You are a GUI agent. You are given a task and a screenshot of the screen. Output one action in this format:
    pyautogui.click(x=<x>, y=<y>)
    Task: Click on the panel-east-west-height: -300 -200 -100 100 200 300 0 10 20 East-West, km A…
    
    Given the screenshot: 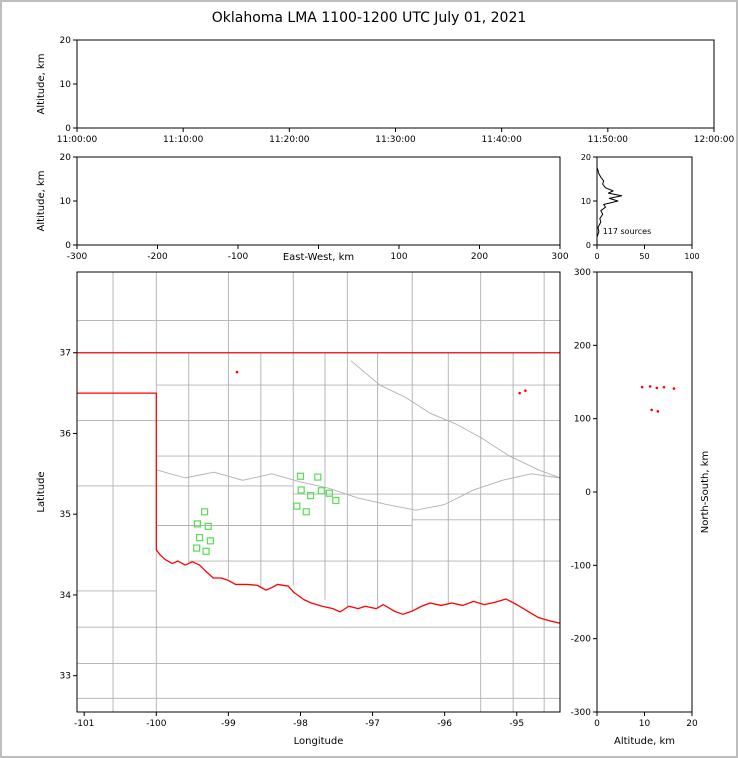 What is the action you would take?
    pyautogui.click(x=302, y=208)
    